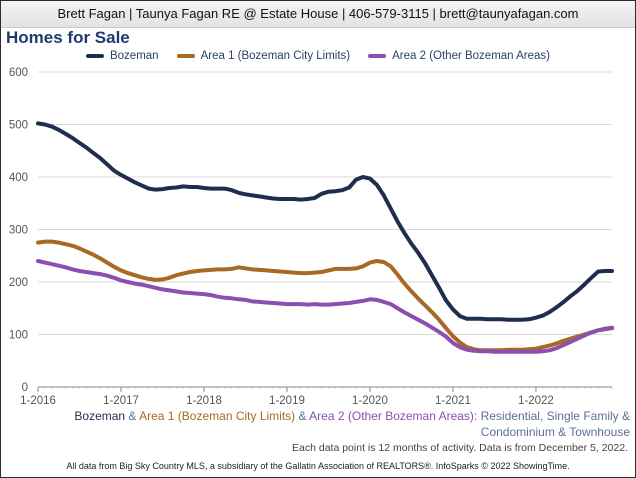  I want to click on legend-label-area-2: Area 2 (Other Bozeman Areas), so click(471, 56).